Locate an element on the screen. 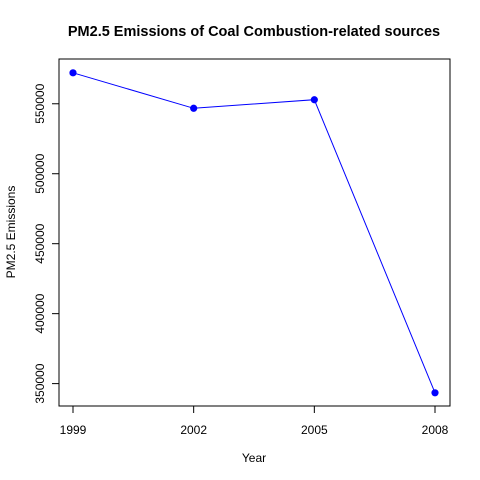 The image size is (480, 480). x-tick-label-2005: 2005 is located at coordinates (314, 430).